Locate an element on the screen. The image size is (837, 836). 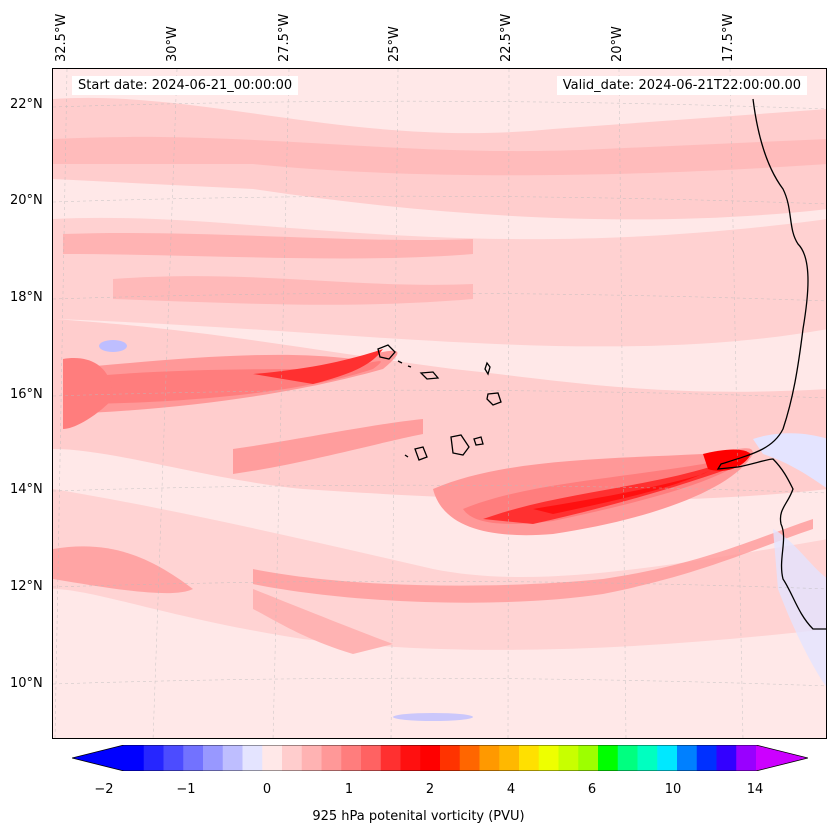
lon-label-27.5w: 27.5°W is located at coordinates (284, 37).